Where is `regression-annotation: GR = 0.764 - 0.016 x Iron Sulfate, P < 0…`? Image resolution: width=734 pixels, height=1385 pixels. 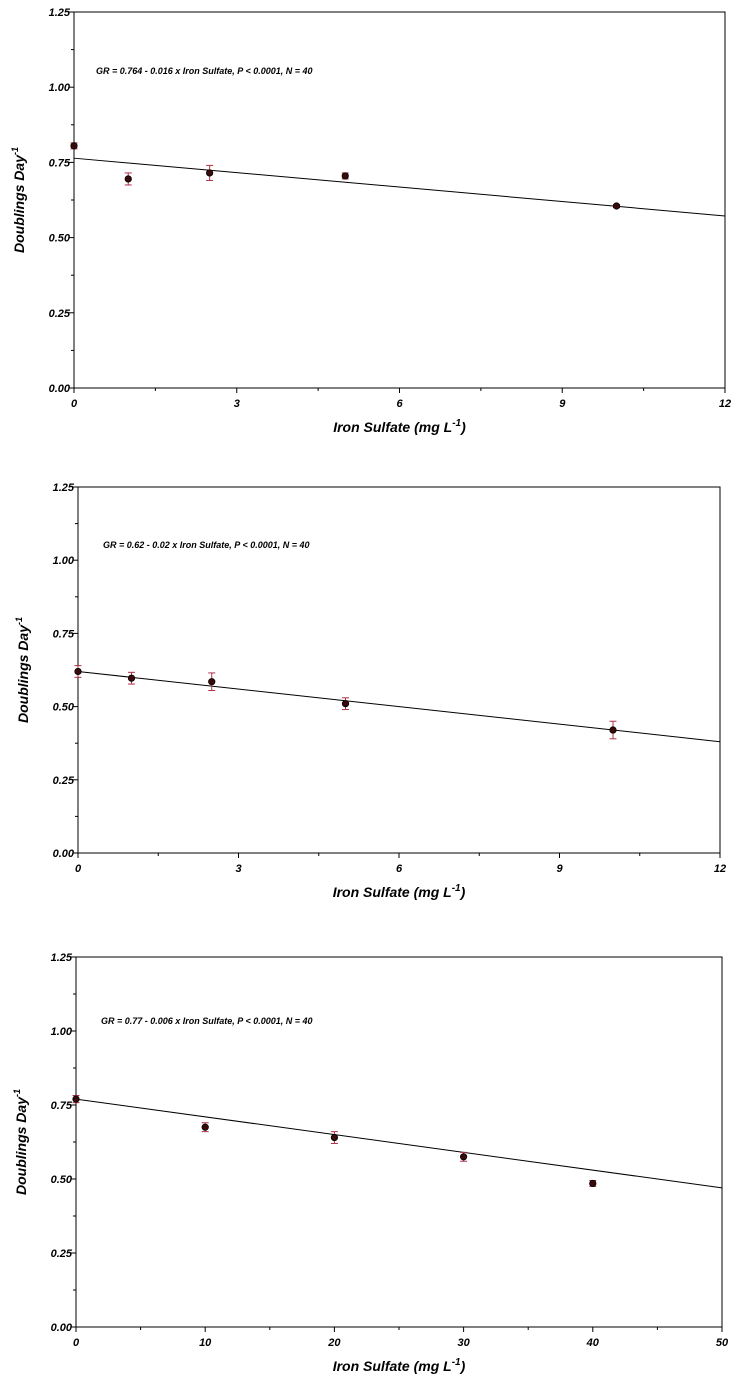
regression-annotation: GR = 0.764 - 0.016 x Iron Sulfate, P < 0… is located at coordinates (204, 71).